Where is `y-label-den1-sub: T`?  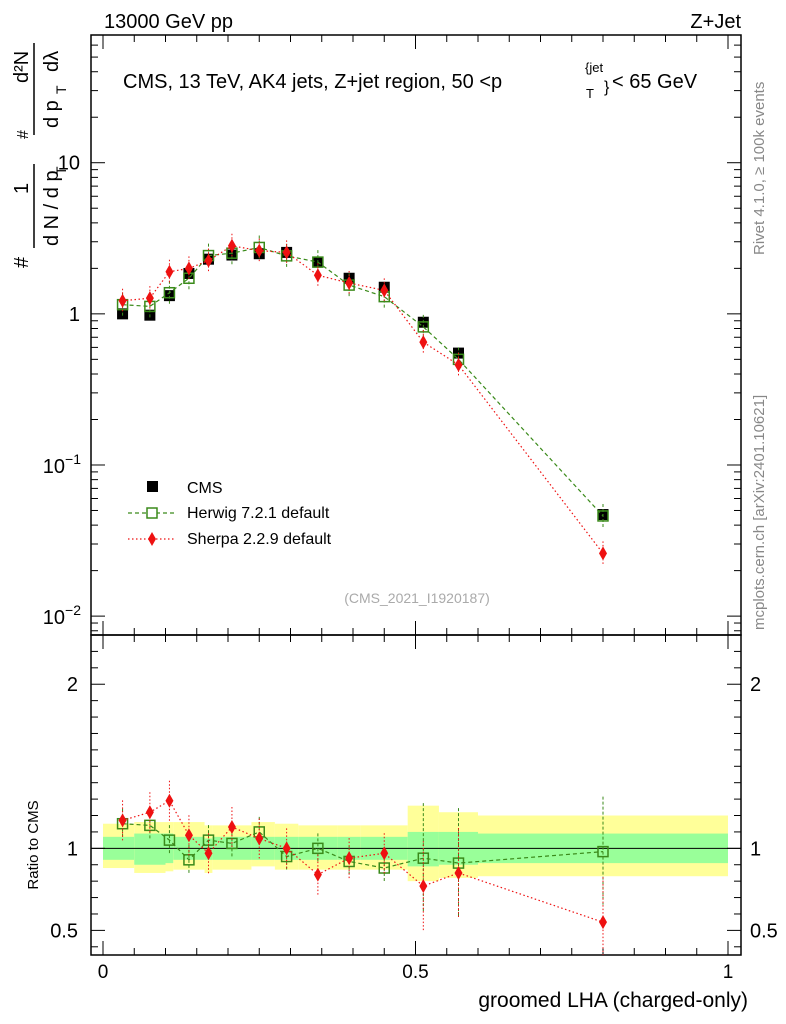
y-label-den1-sub: T is located at coordinates (61, 170).